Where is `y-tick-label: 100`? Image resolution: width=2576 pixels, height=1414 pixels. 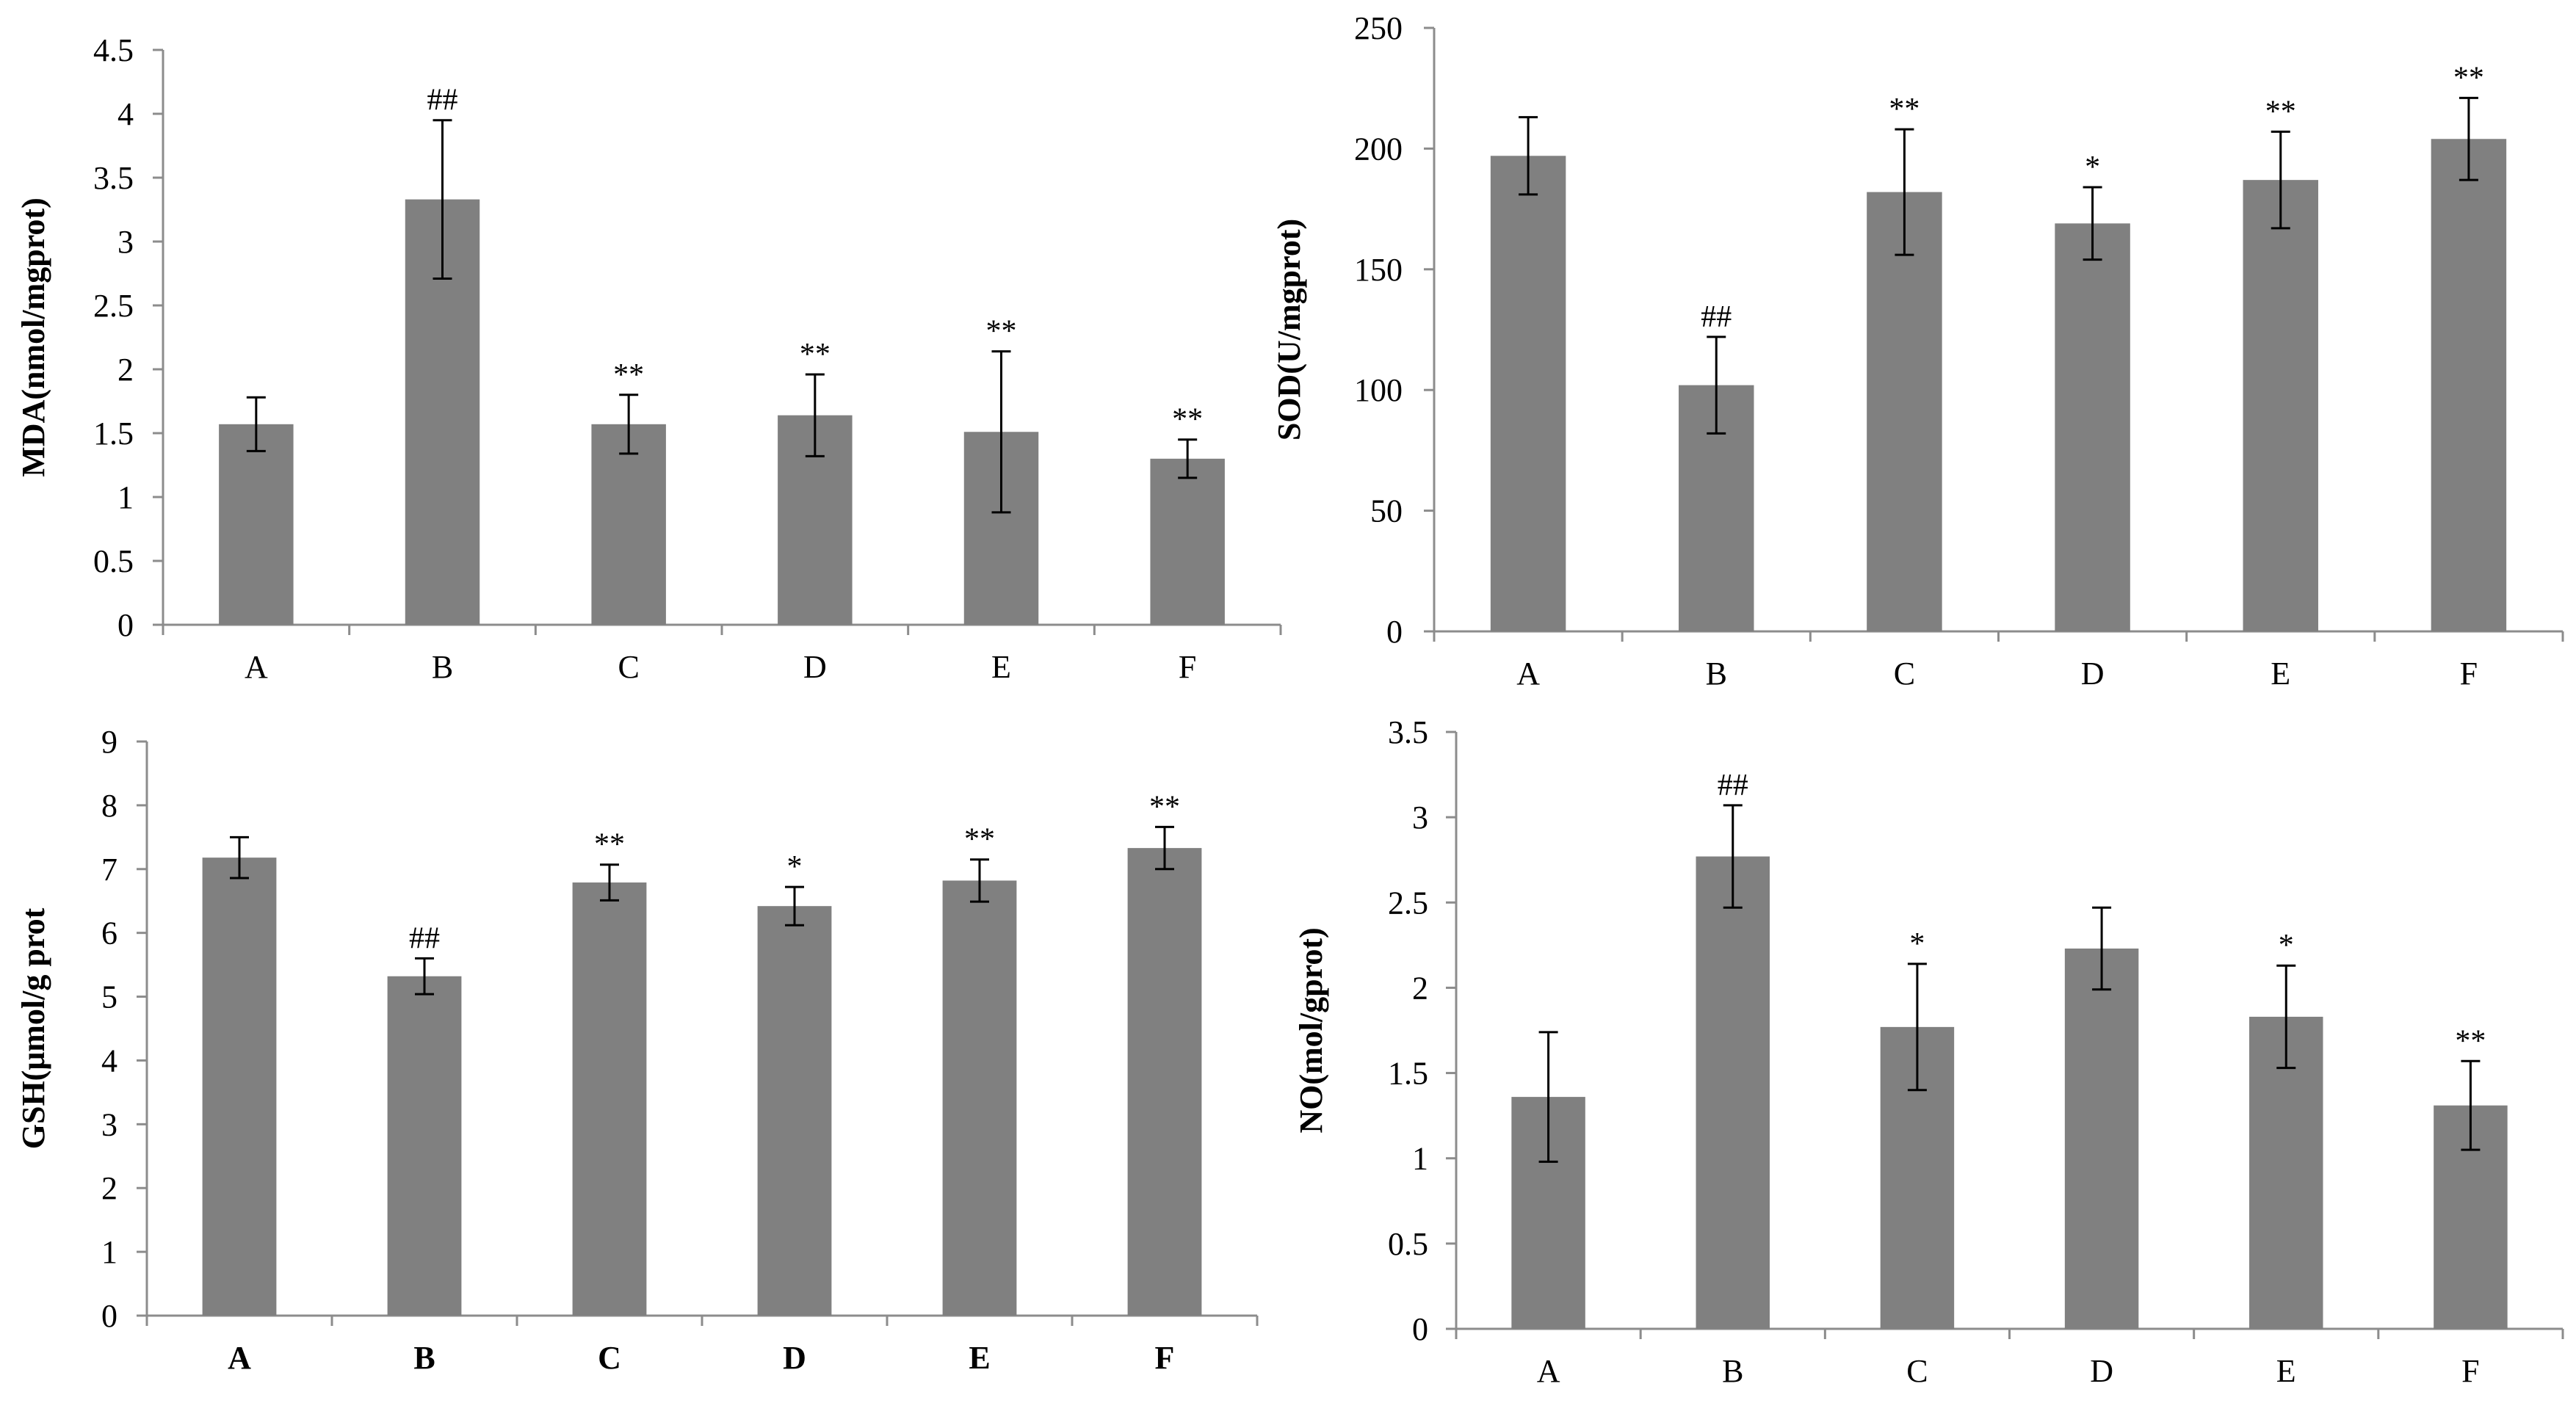
y-tick-label: 100 is located at coordinates (1378, 390).